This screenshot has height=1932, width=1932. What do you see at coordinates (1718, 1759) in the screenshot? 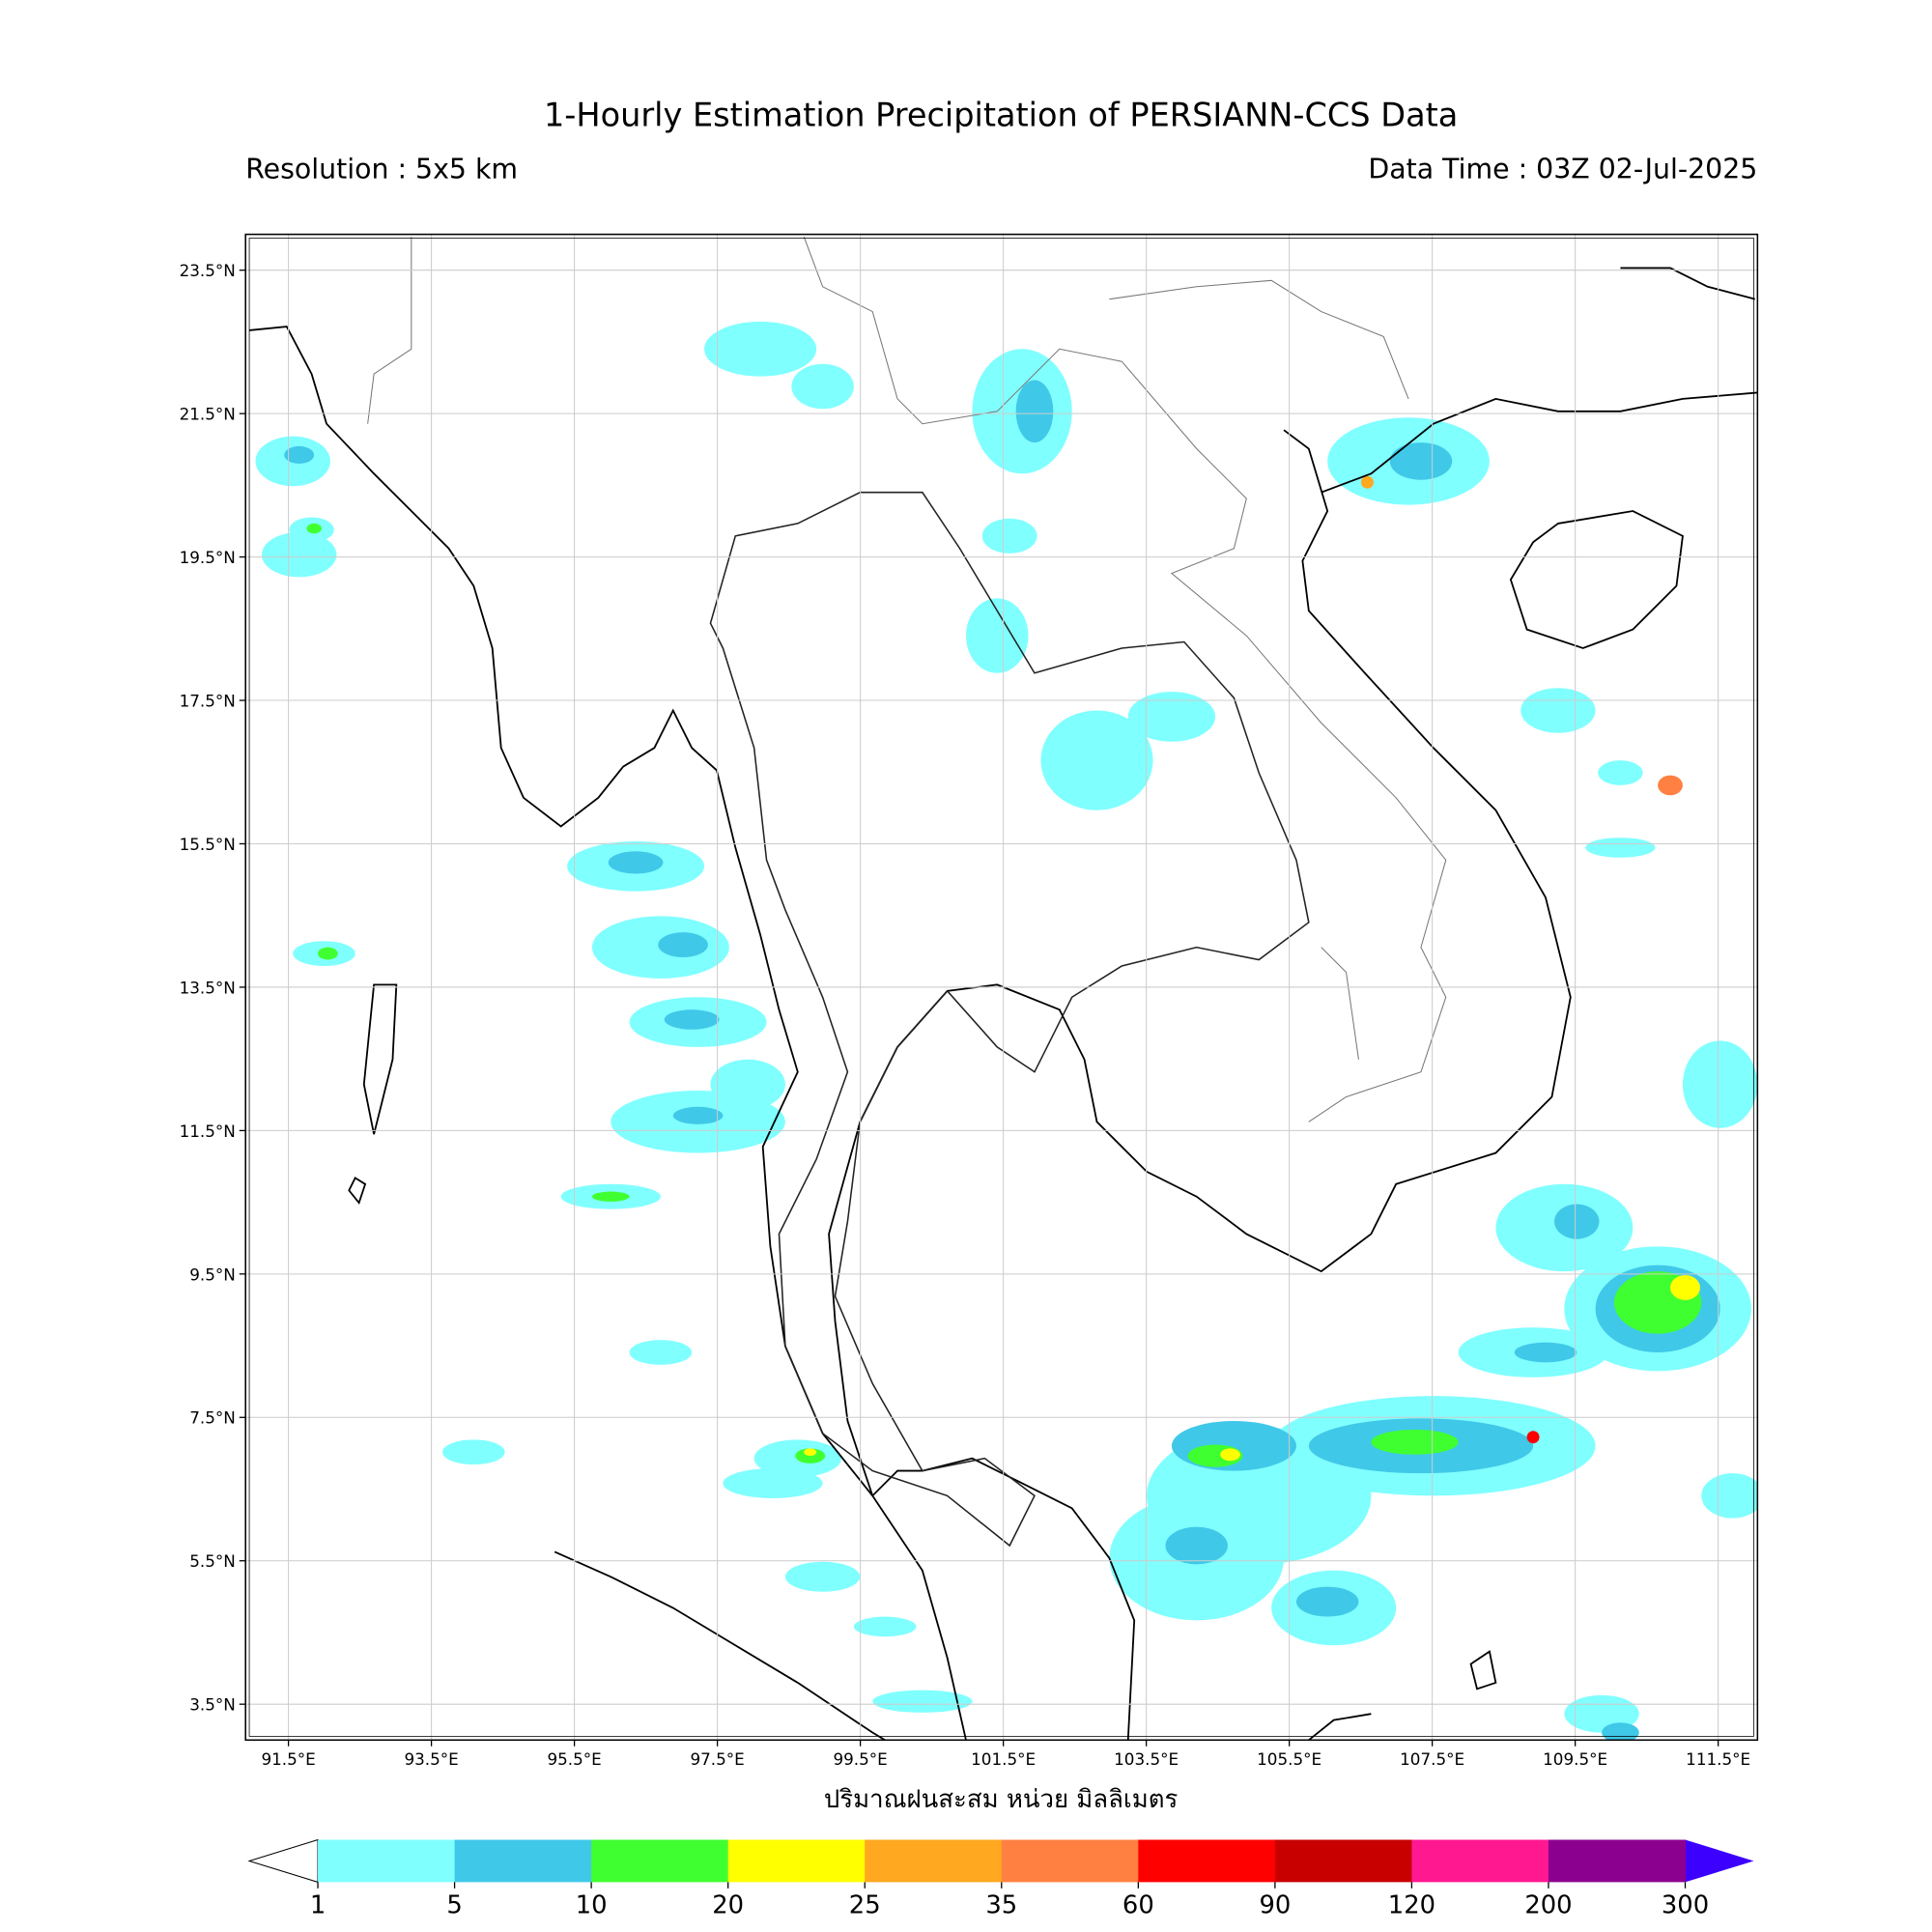
I see `lon-tick-label: 111.5°E` at bounding box center [1718, 1759].